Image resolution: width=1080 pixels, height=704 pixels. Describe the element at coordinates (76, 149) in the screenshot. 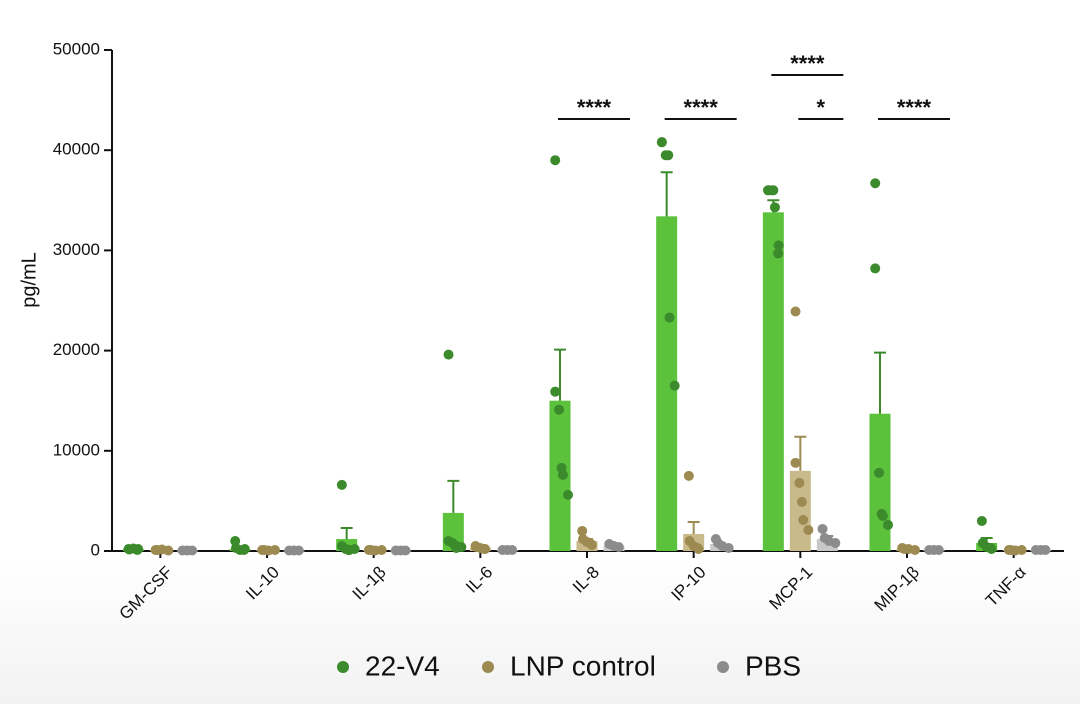

I see `y-tick-label: 40000` at that location.